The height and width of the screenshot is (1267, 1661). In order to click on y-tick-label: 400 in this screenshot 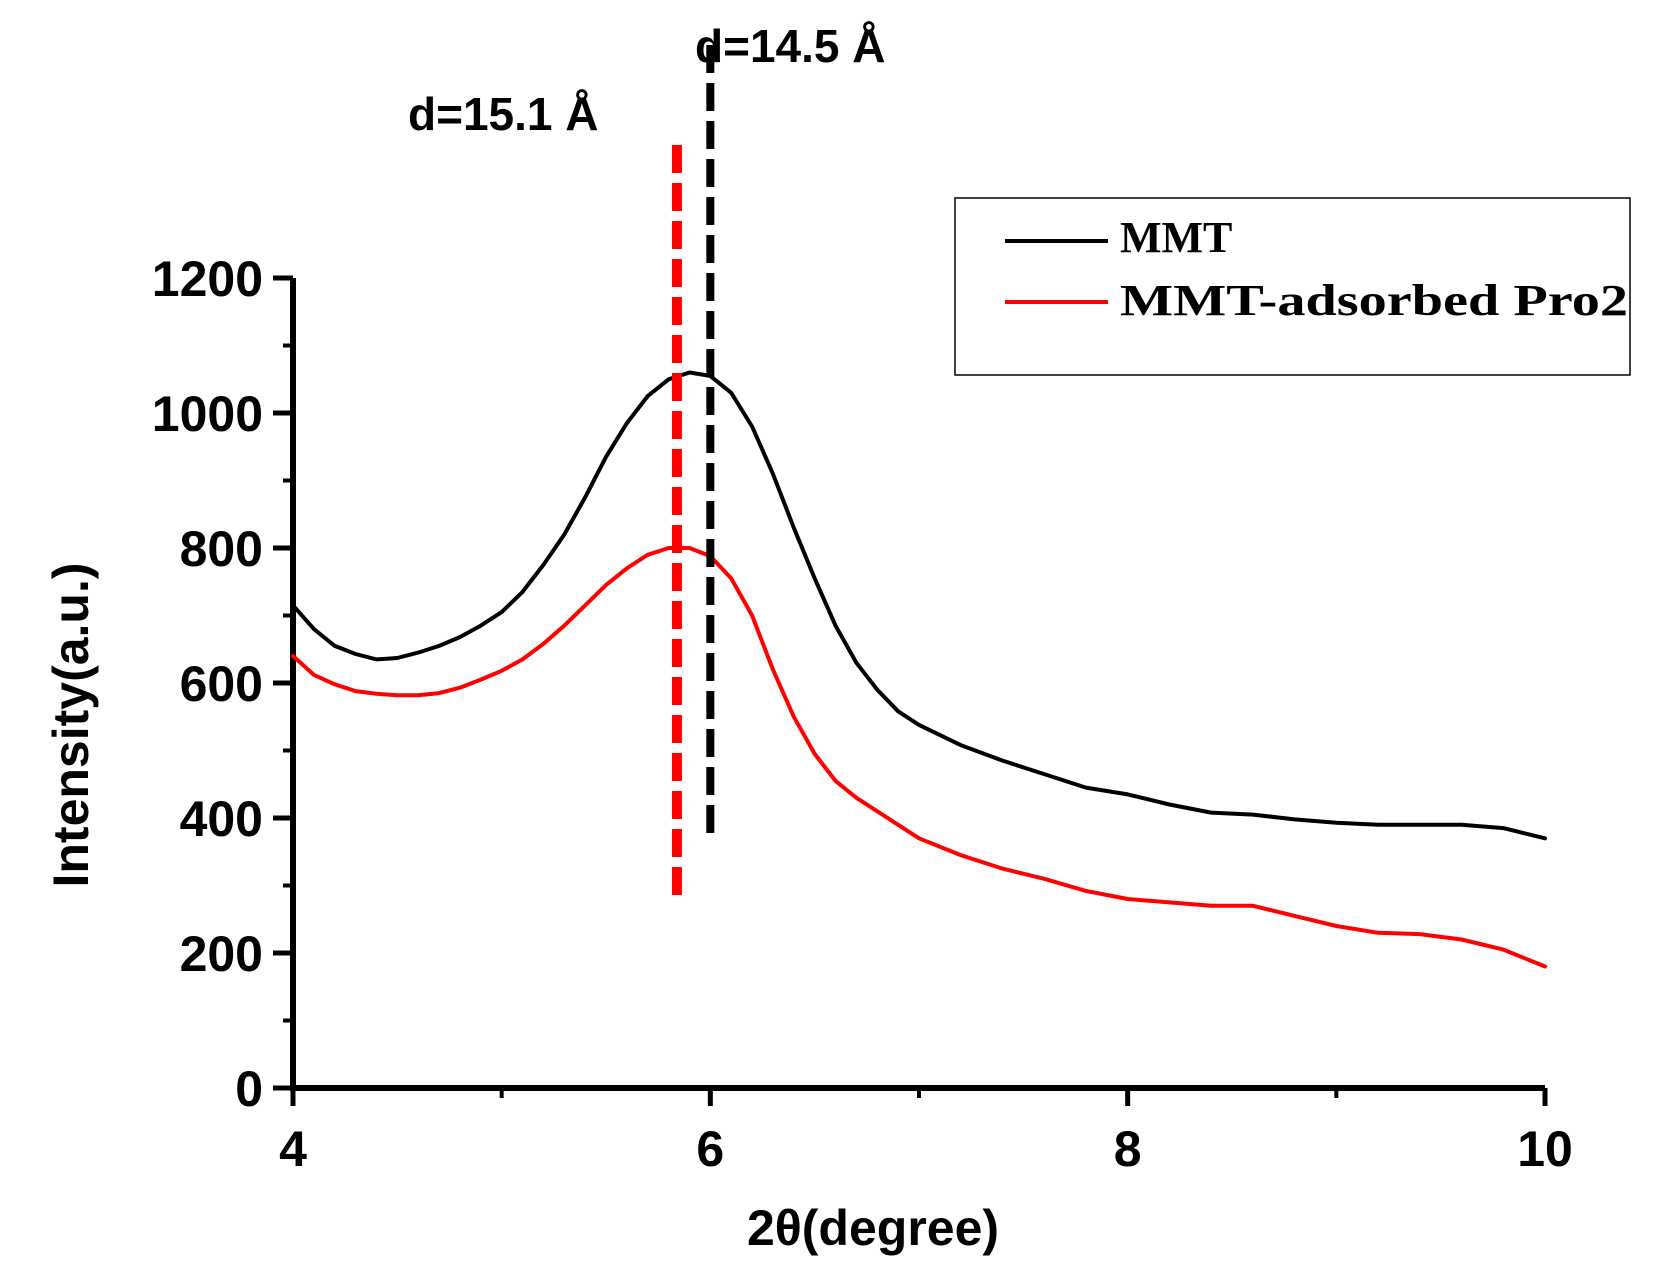, I will do `click(221, 819)`.